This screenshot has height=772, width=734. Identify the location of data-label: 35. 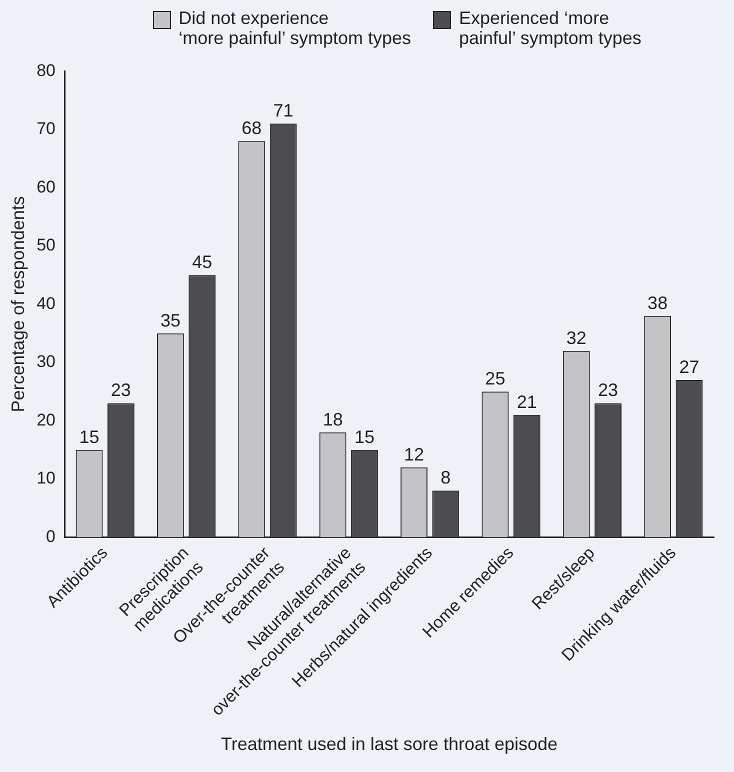
(170, 320).